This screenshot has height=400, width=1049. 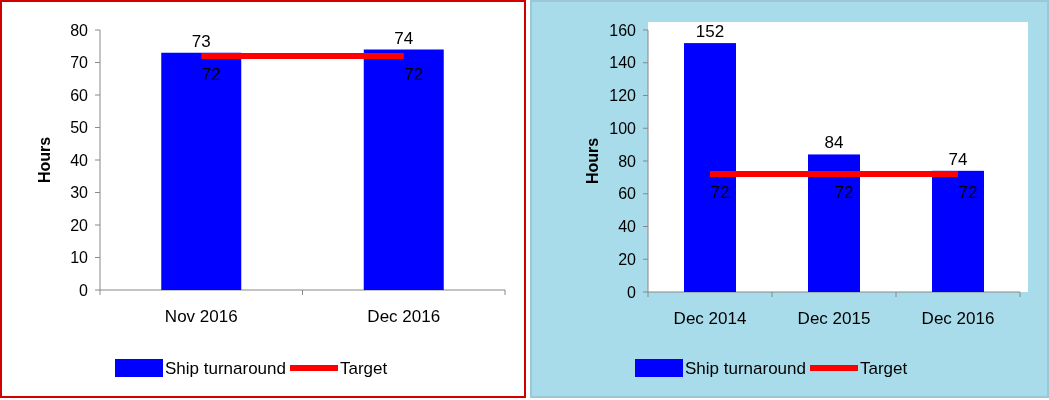 I want to click on y-tick-label: 50, so click(x=79, y=128).